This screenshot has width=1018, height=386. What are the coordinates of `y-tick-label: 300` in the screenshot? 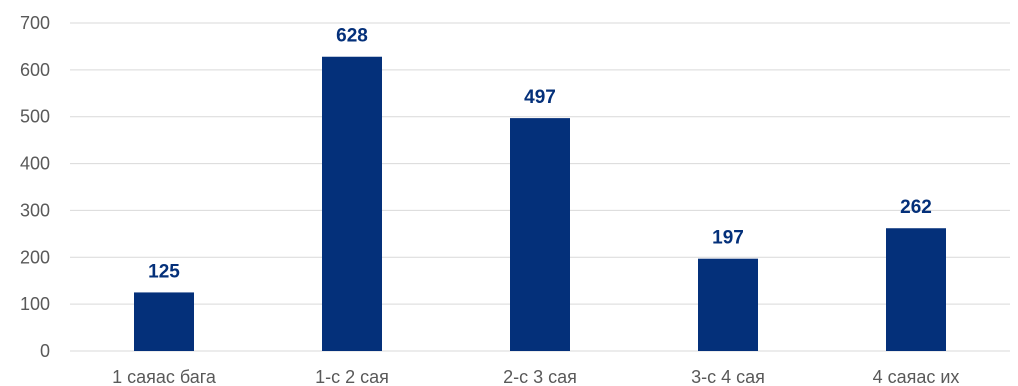 It's located at (35, 210).